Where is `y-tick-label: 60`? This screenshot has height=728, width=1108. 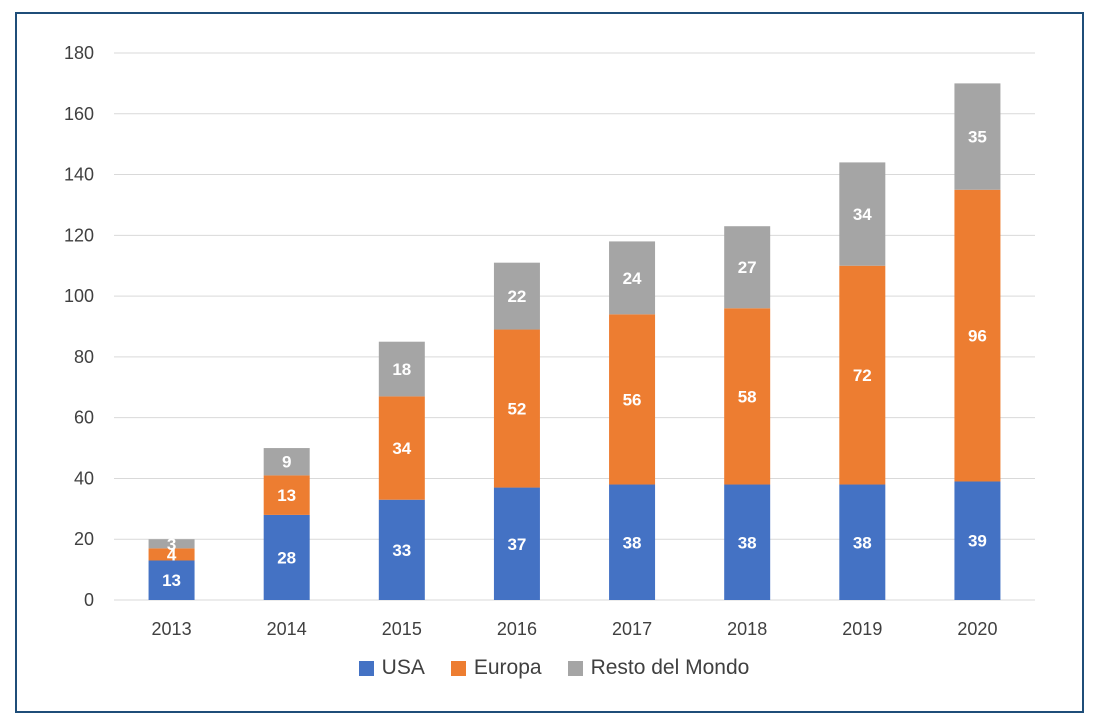
y-tick-label: 60 is located at coordinates (84, 418).